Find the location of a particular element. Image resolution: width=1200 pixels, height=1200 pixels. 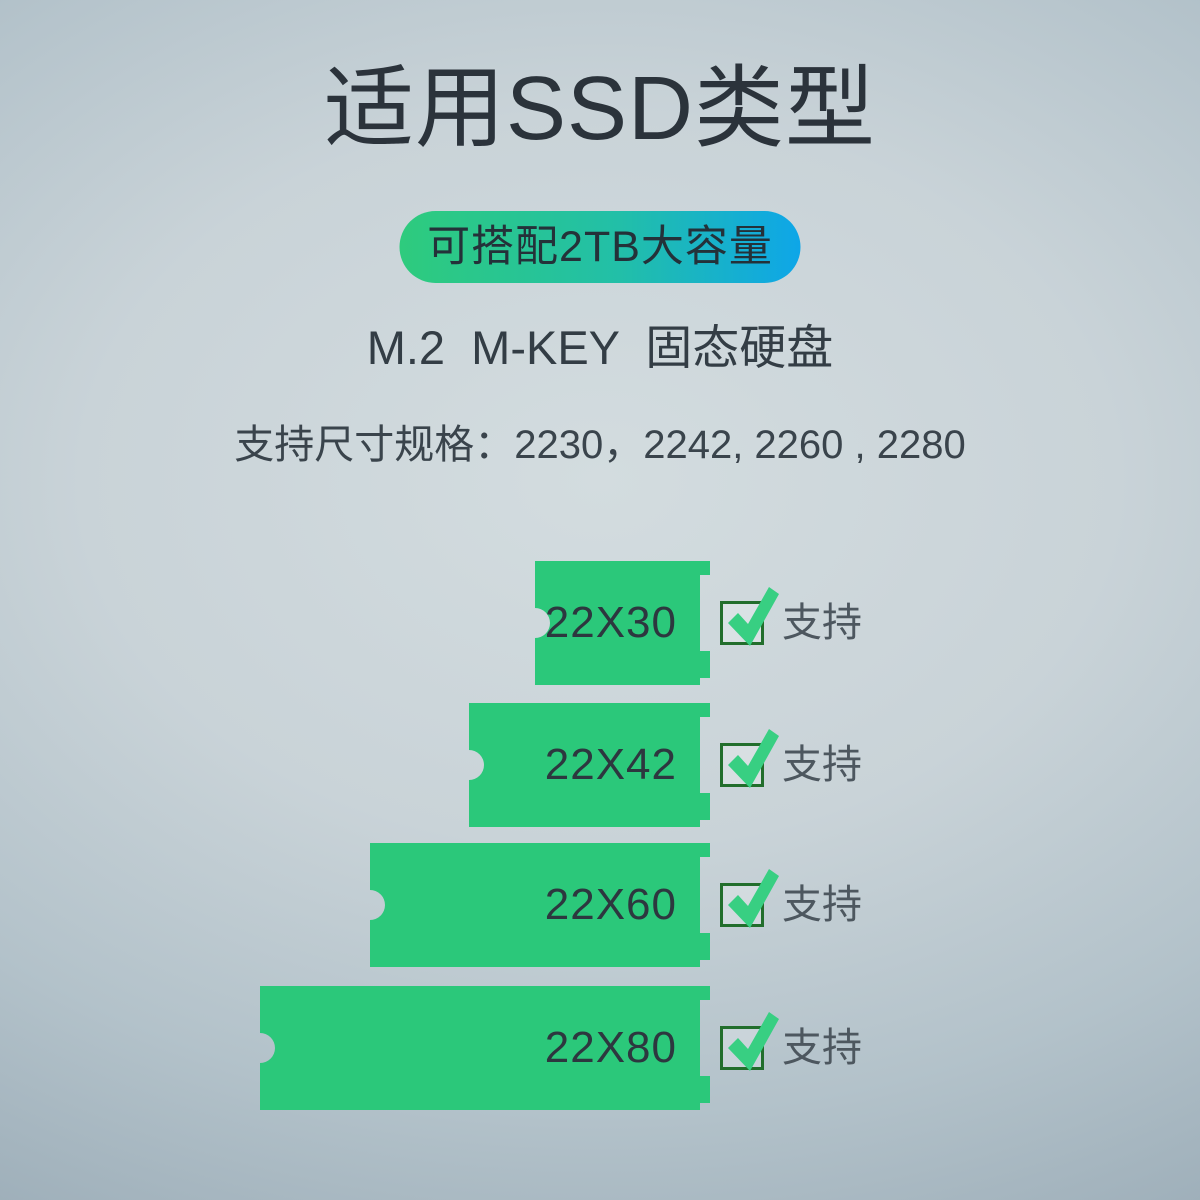

ssd-bar: 22X42 is located at coordinates (589, 765).